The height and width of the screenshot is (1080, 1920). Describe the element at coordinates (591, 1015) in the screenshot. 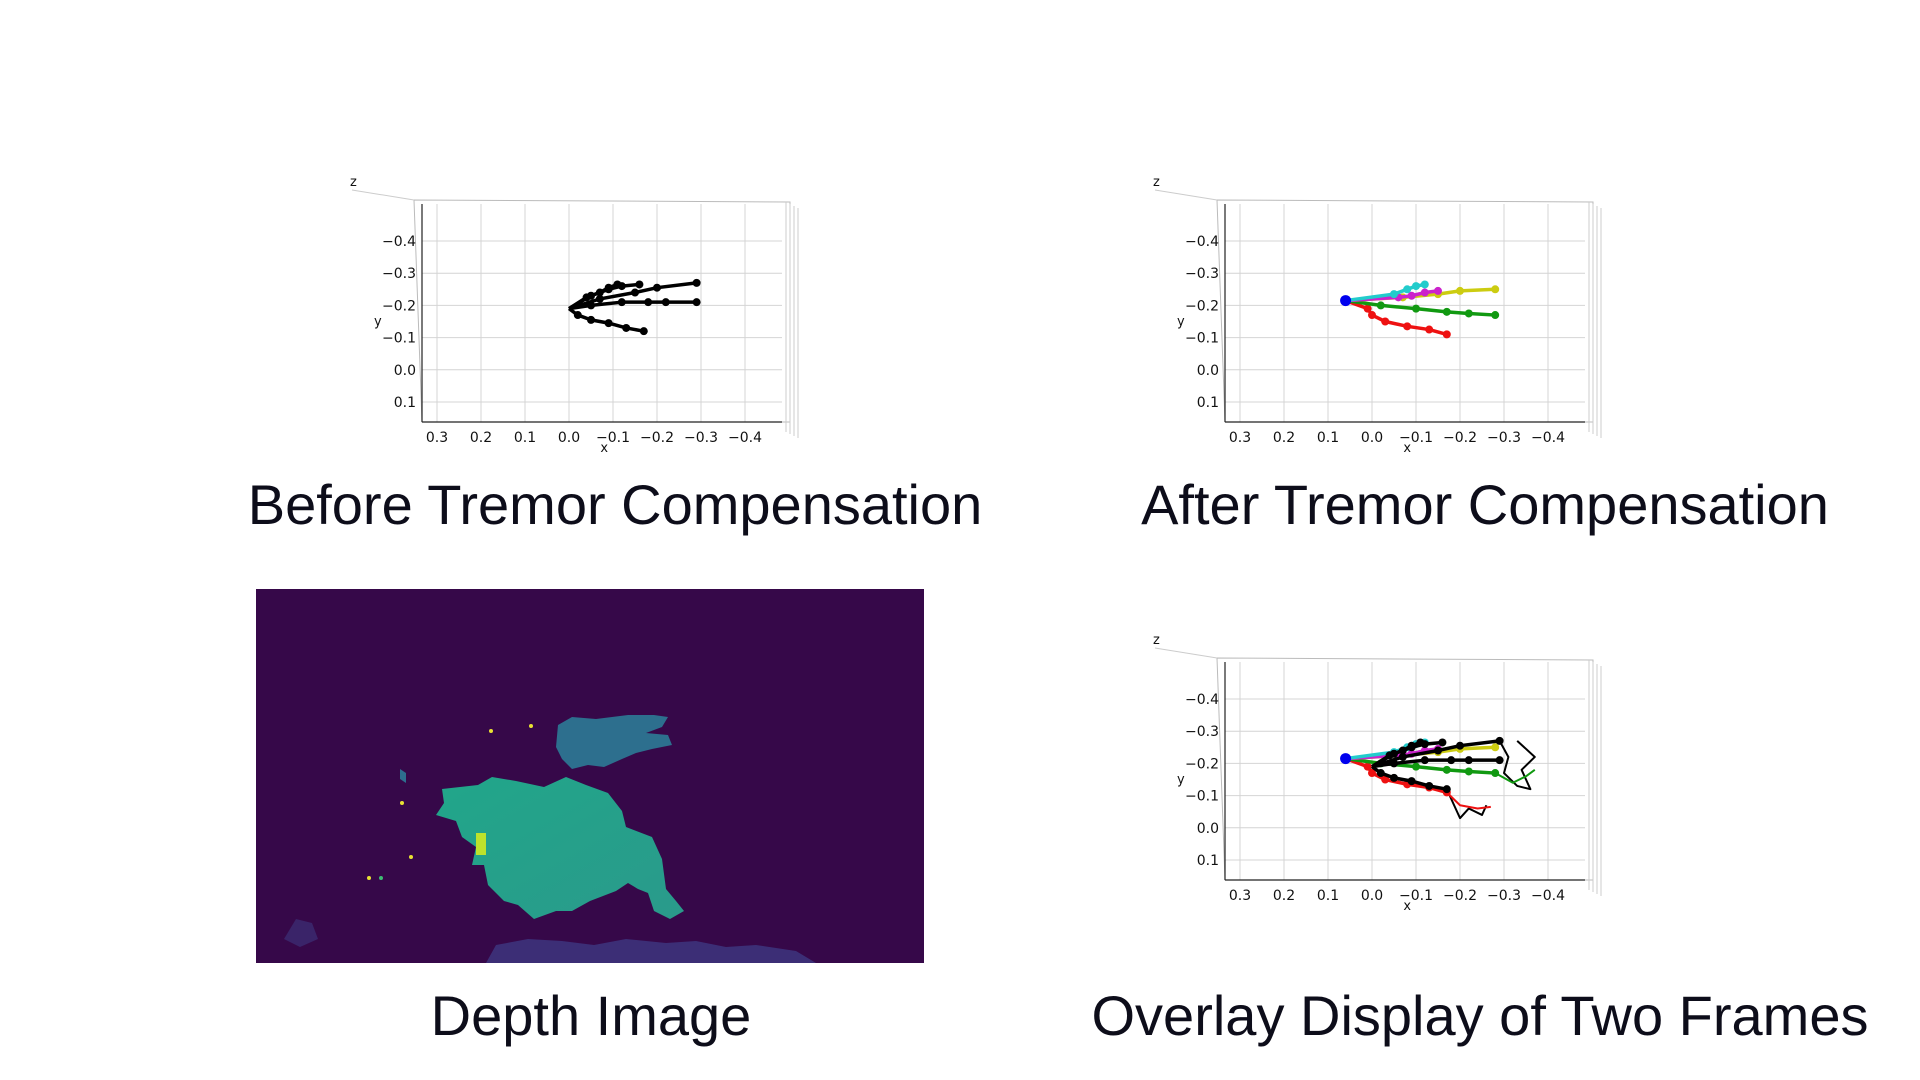

I see `caption-depth: Depth Image` at that location.